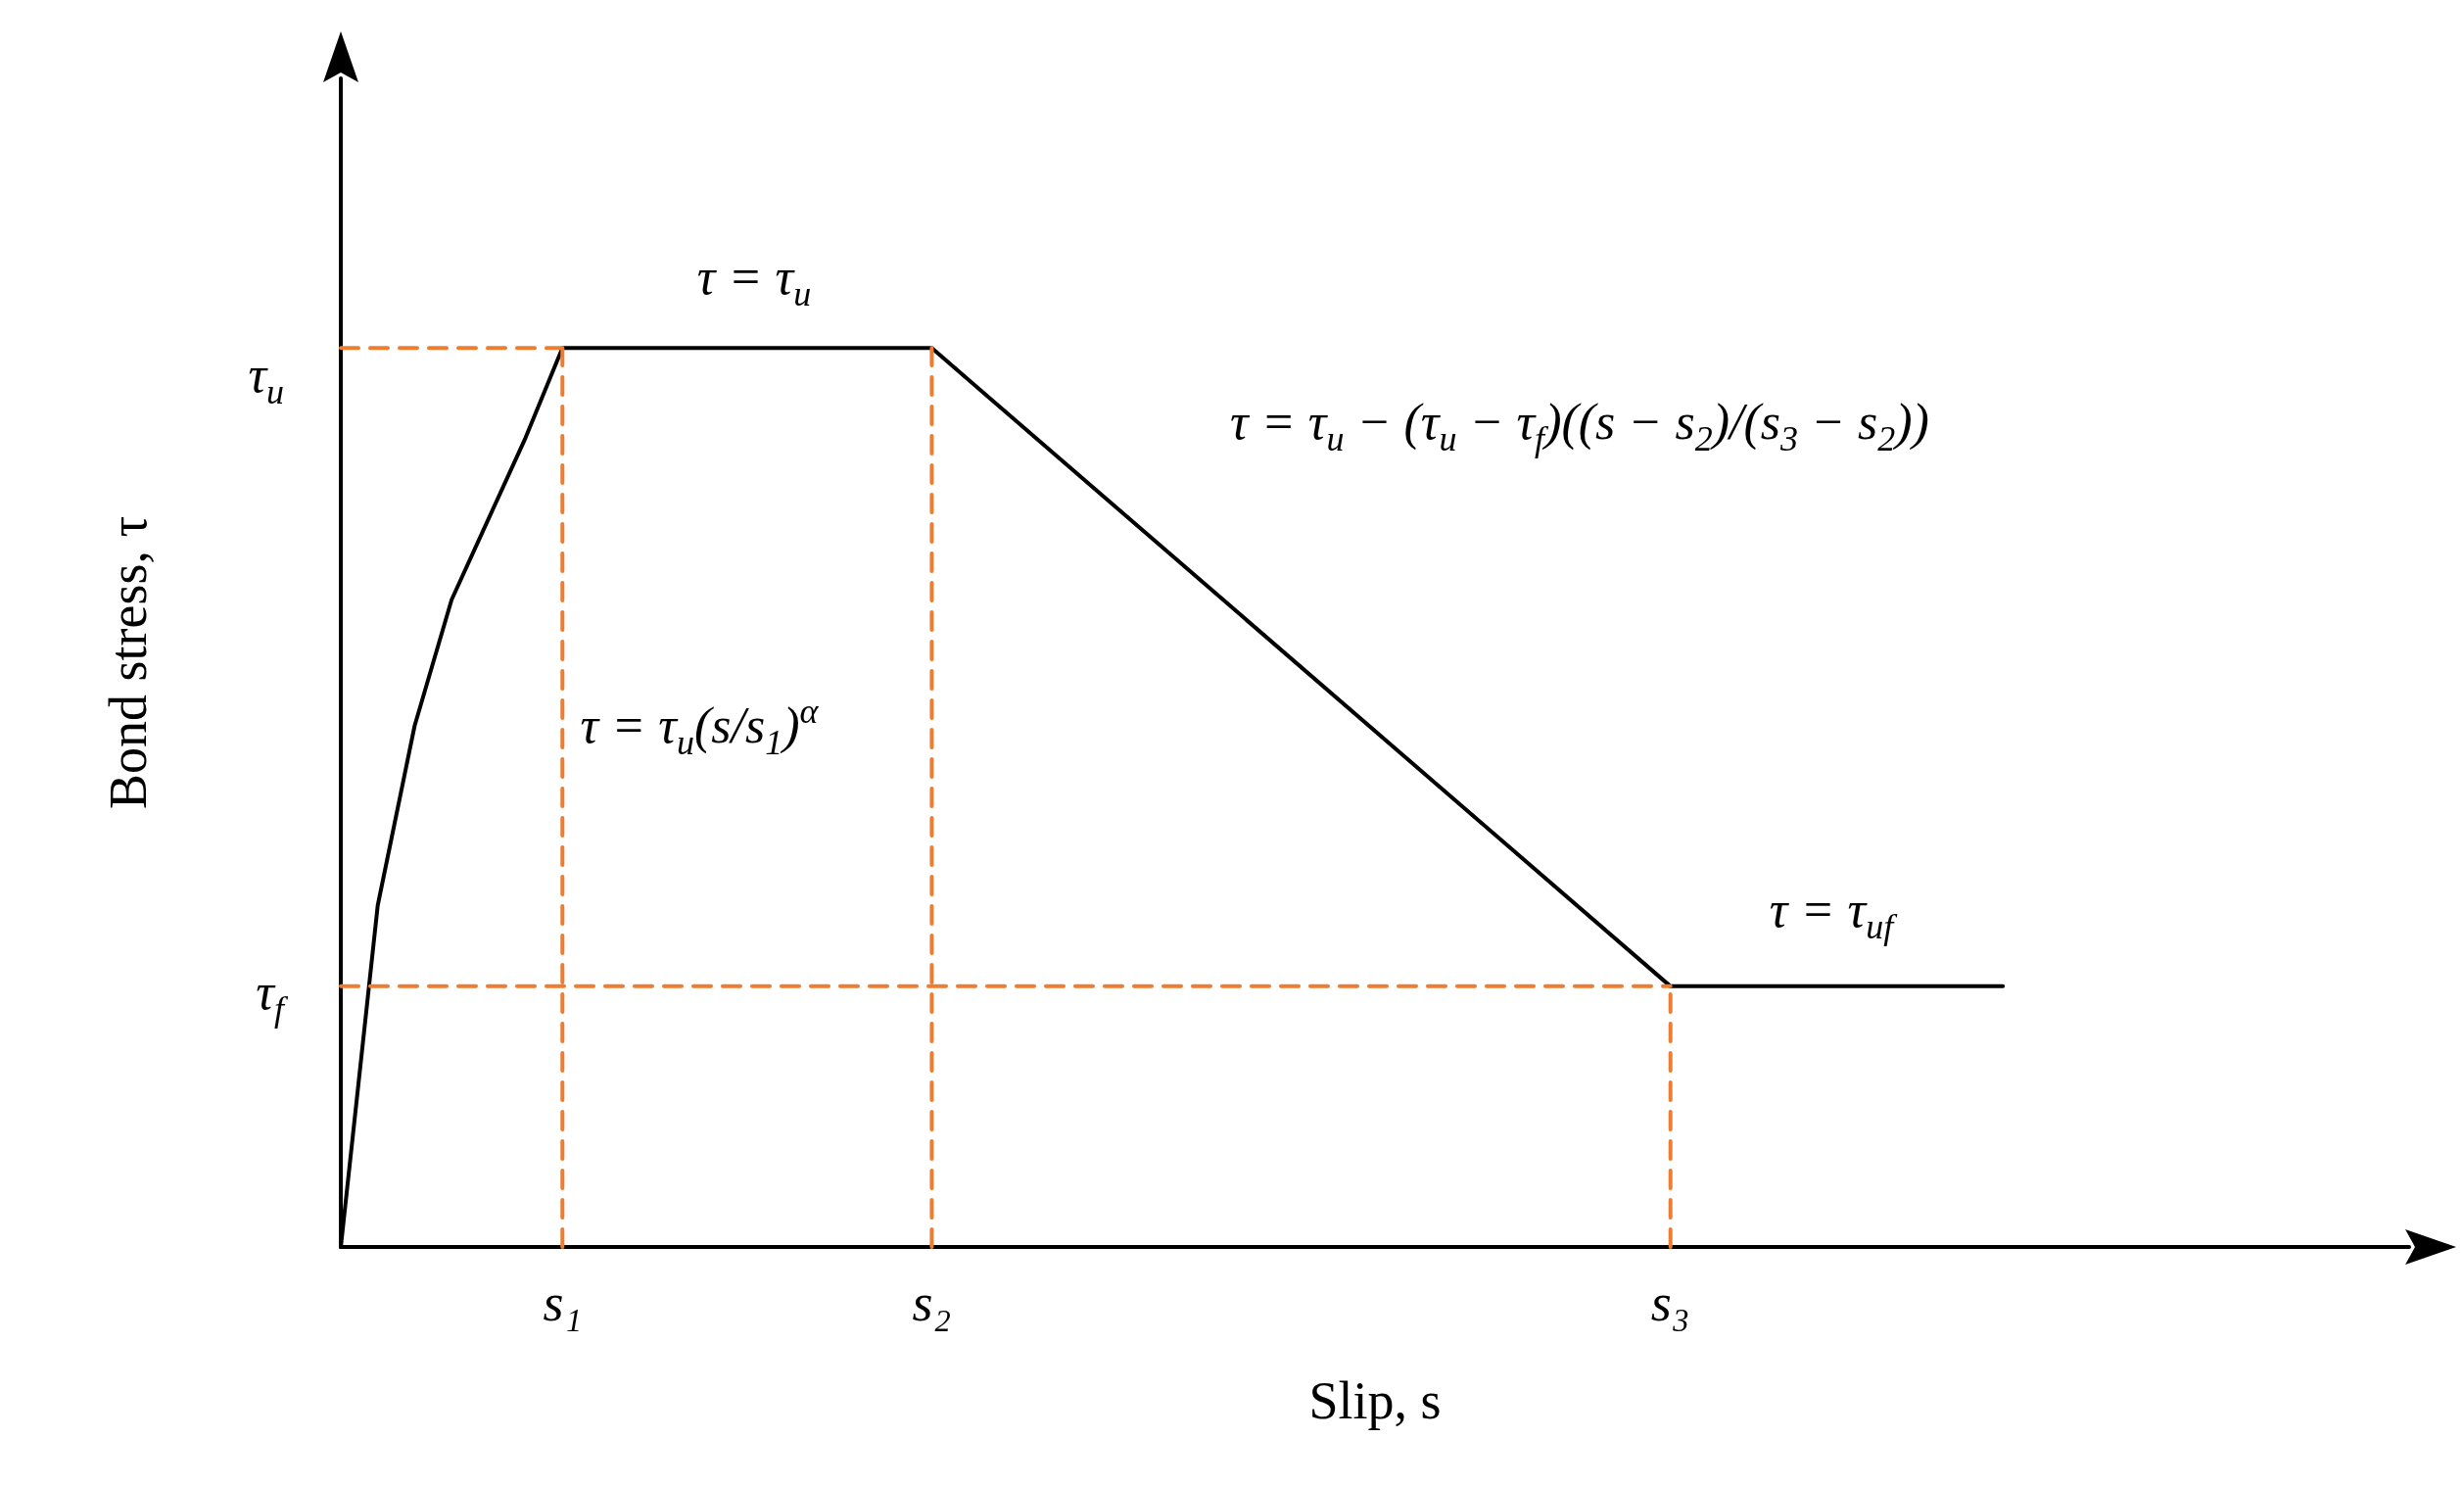  I want to click on x-axis-title: Slip, s, so click(1375, 1400).